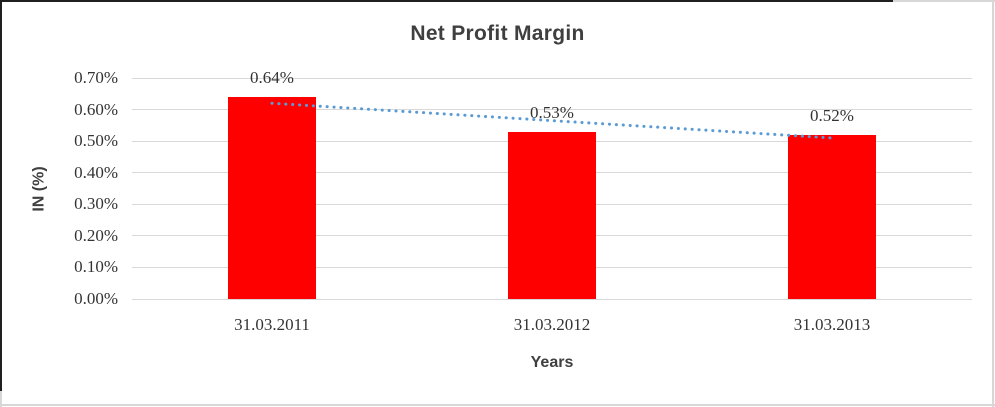 The width and height of the screenshot is (995, 407). What do you see at coordinates (96, 204) in the screenshot?
I see `y-tick-label: 0.30%` at bounding box center [96, 204].